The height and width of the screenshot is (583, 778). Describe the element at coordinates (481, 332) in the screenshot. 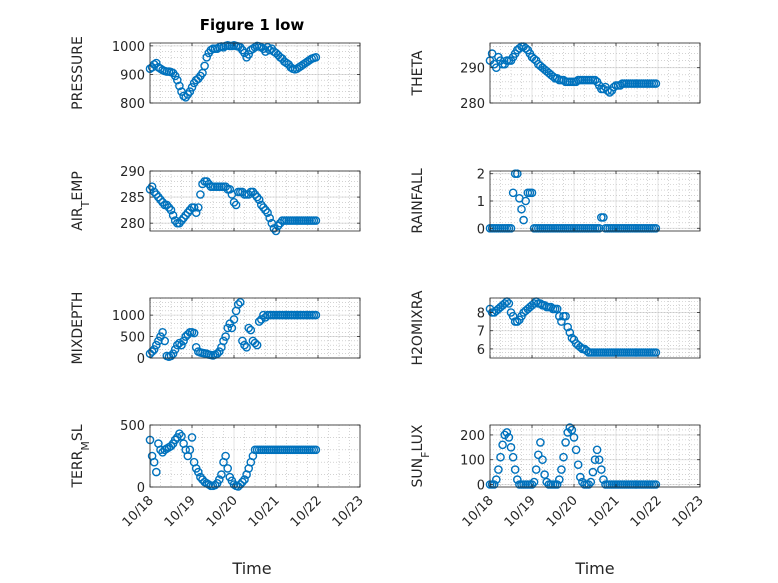

I see `y-tick-label: 7` at that location.